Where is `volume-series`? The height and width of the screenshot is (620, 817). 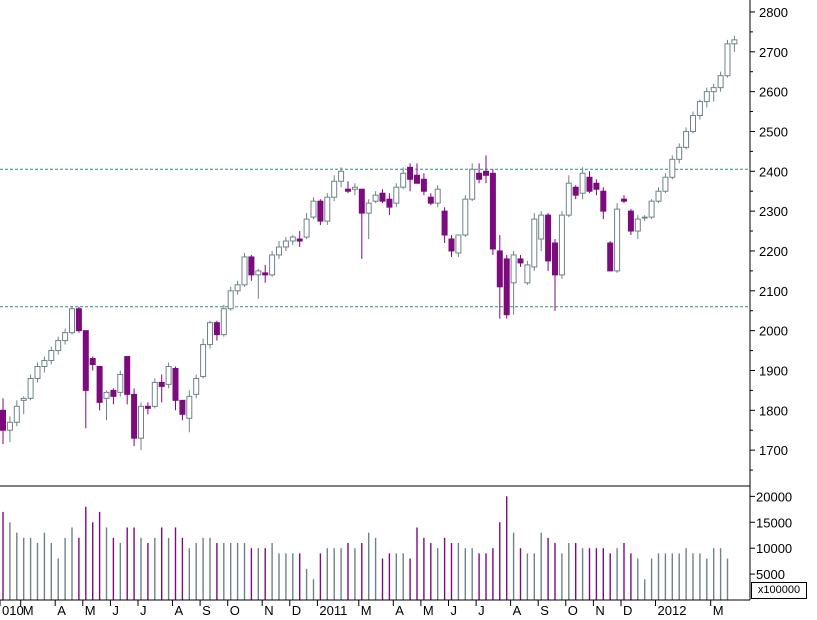 volume-series is located at coordinates (365, 548).